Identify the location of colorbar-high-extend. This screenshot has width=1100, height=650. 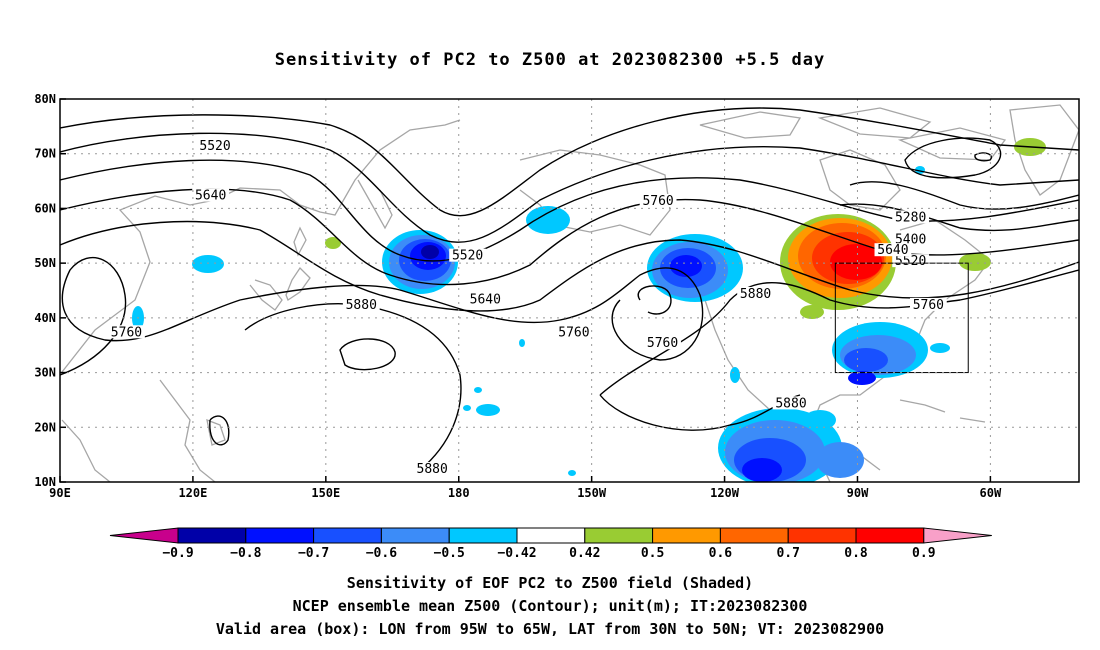
(957, 535).